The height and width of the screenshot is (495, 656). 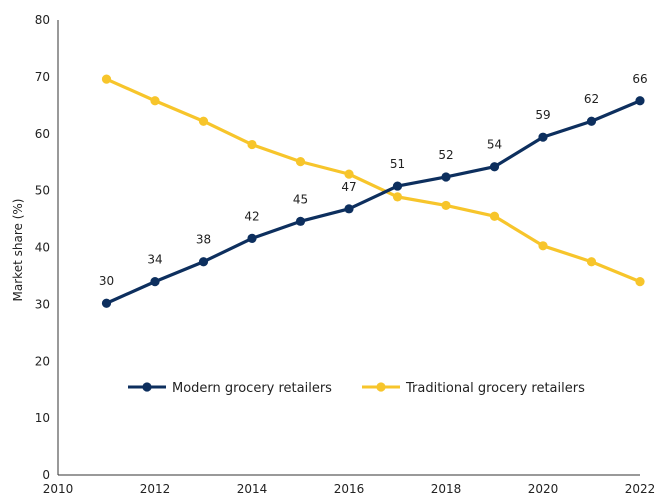 What do you see at coordinates (591, 99) in the screenshot?
I see `data-label: 62` at bounding box center [591, 99].